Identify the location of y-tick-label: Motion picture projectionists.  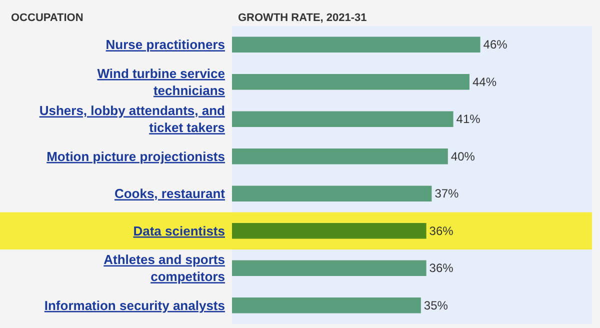
(135, 156).